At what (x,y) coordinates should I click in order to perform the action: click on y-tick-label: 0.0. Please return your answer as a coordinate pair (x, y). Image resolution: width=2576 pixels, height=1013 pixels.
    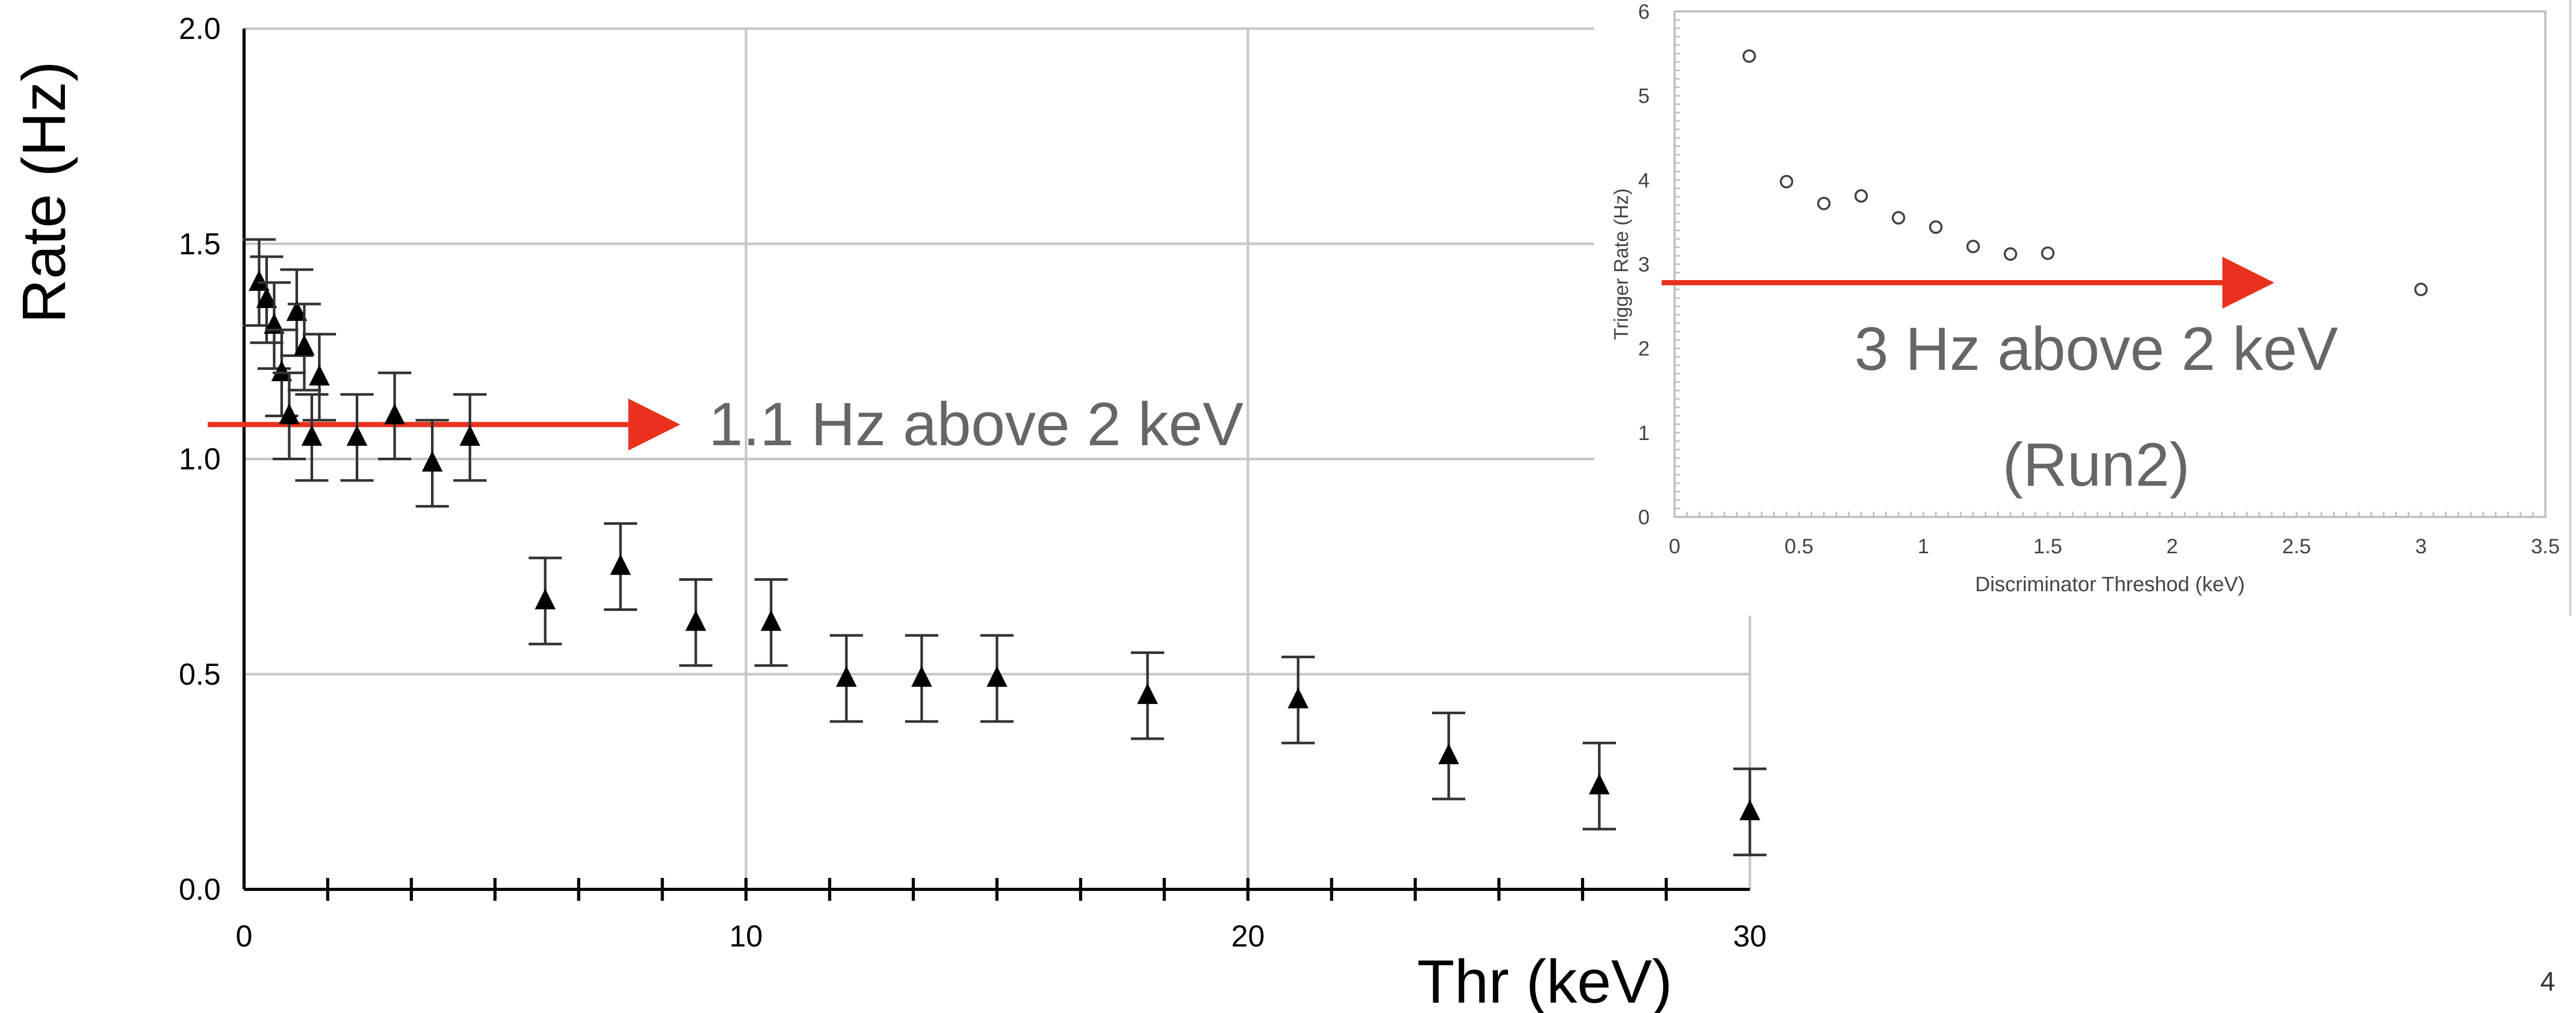
    Looking at the image, I should click on (200, 890).